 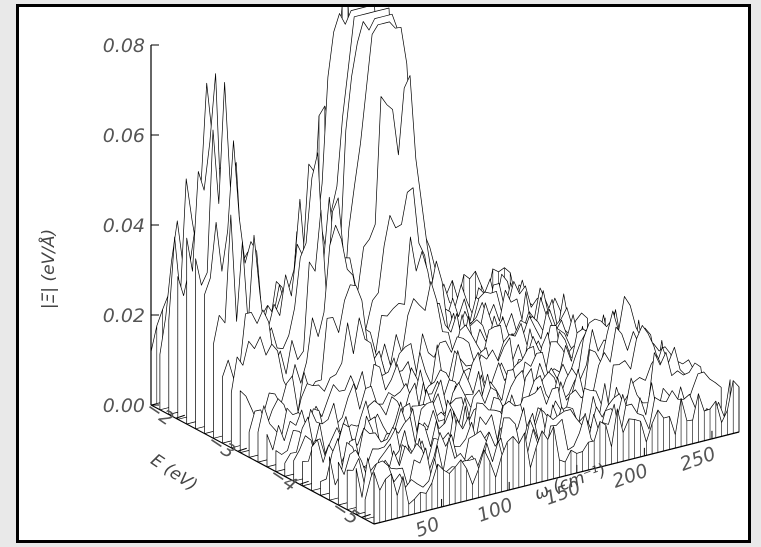 I want to click on z-tick-label: 0.00, so click(x=124, y=406).